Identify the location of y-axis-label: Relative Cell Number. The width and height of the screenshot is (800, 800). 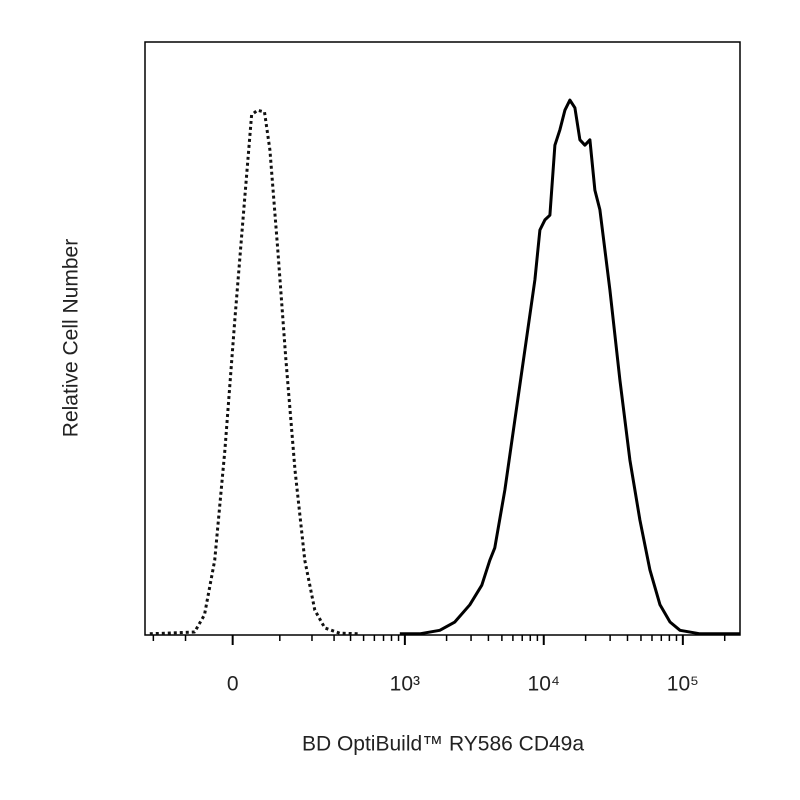
(71, 338).